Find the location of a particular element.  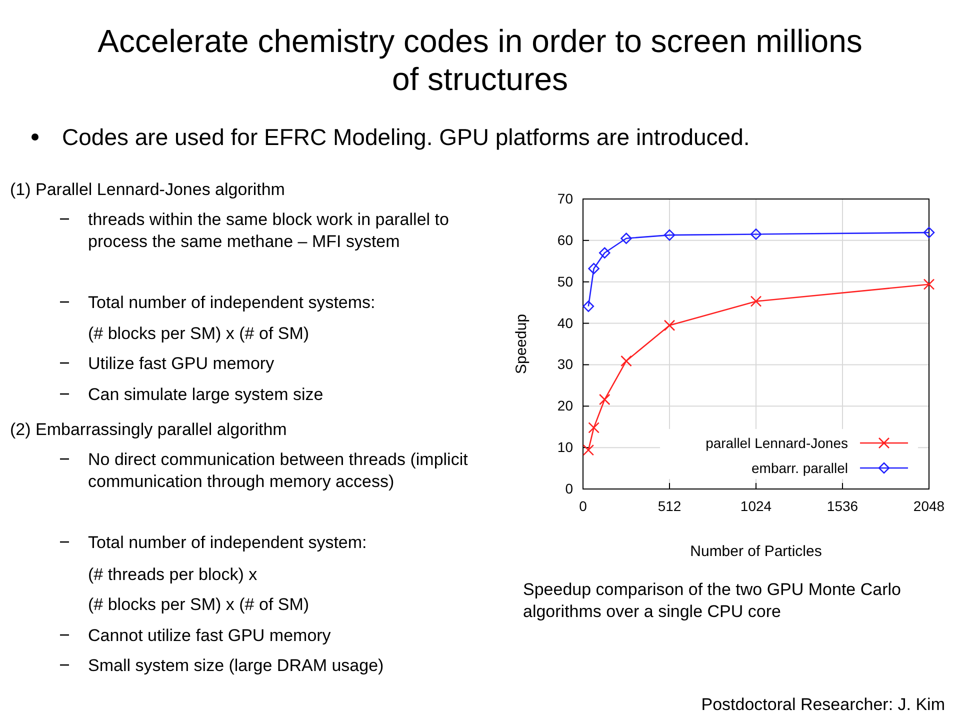

chart-subtitle: Codes are used for EFRC Modeling. GPU platforms are introduced. is located at coordinates (406, 137).